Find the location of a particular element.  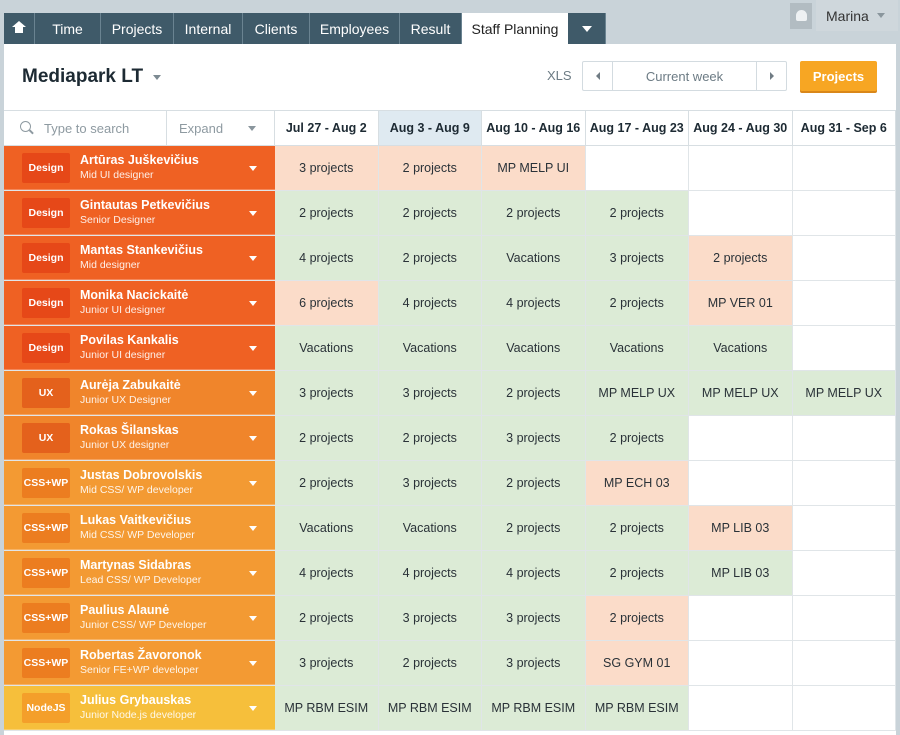

company-selector: Mediapark LT is located at coordinates (92, 77).